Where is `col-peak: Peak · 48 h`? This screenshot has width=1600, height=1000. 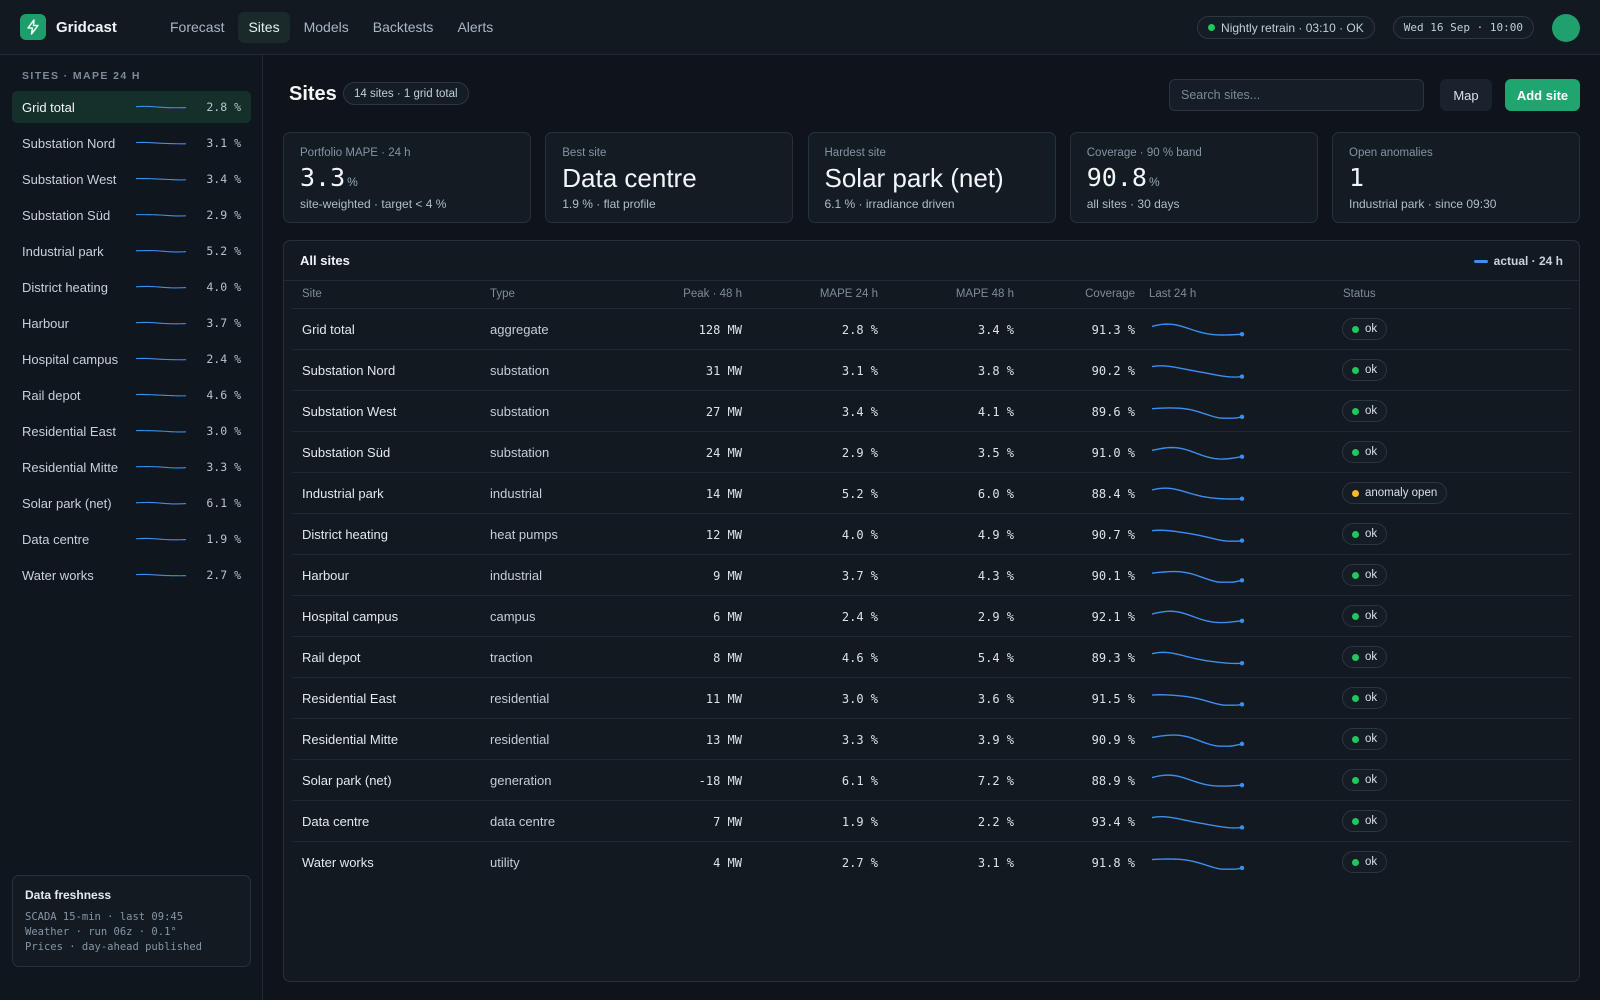
col-peak: Peak · 48 h is located at coordinates (712, 294).